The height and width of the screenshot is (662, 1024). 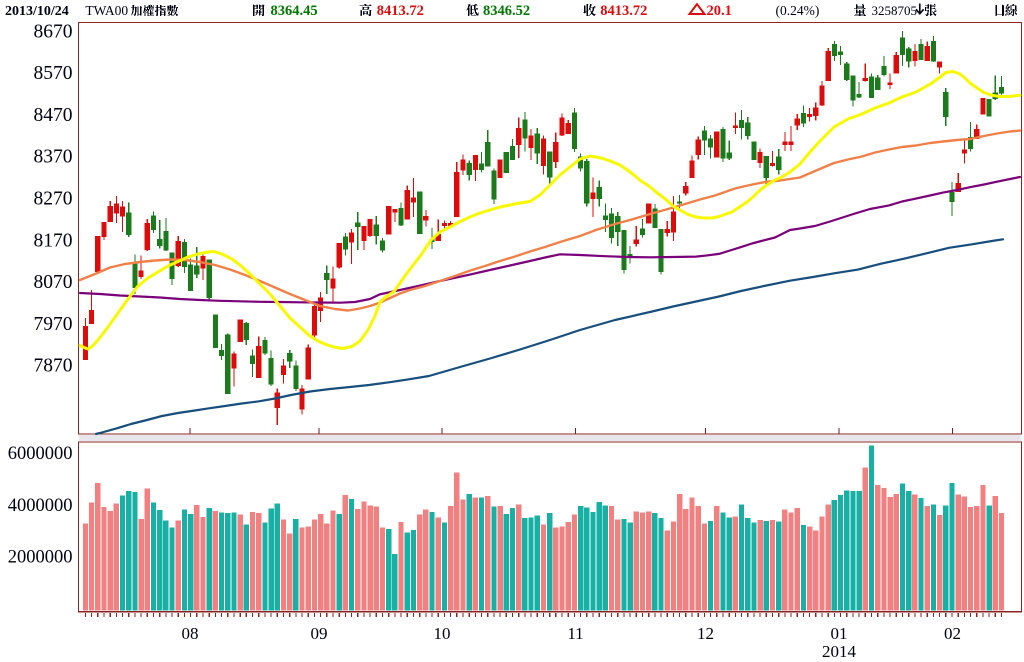 What do you see at coordinates (294, 11) in the screenshot?
I see `svg-text: 8364.45` at bounding box center [294, 11].